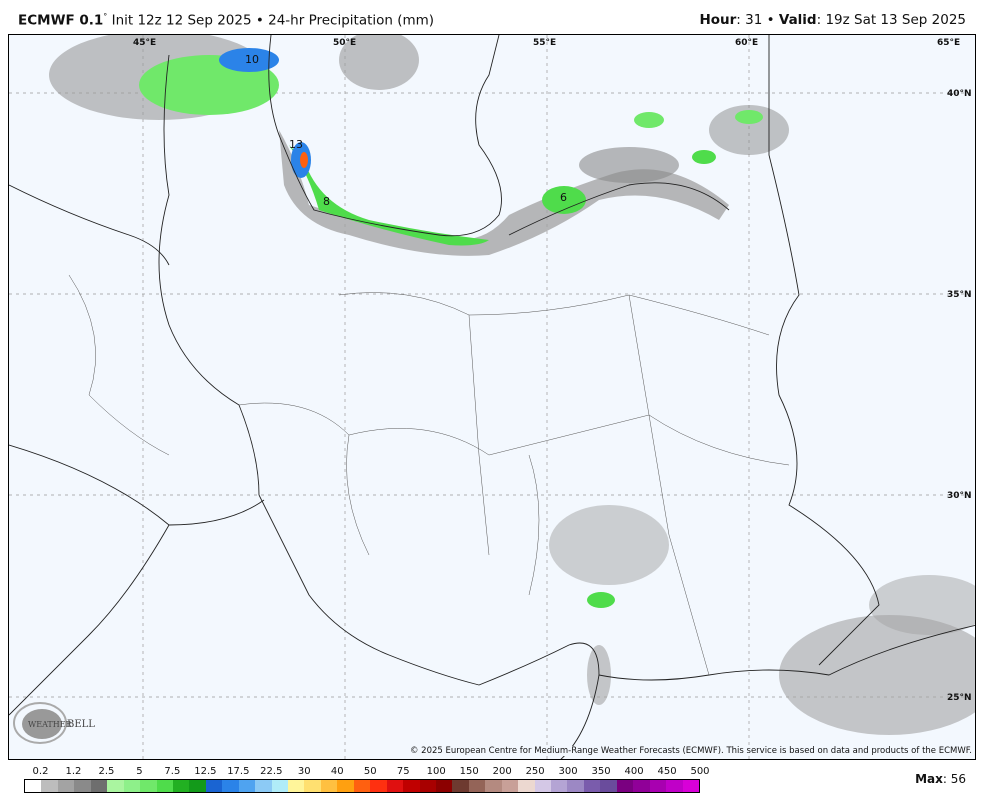  What do you see at coordinates (40, 771) in the screenshot?
I see `colorbar-tick-label: 0.2` at bounding box center [40, 771].